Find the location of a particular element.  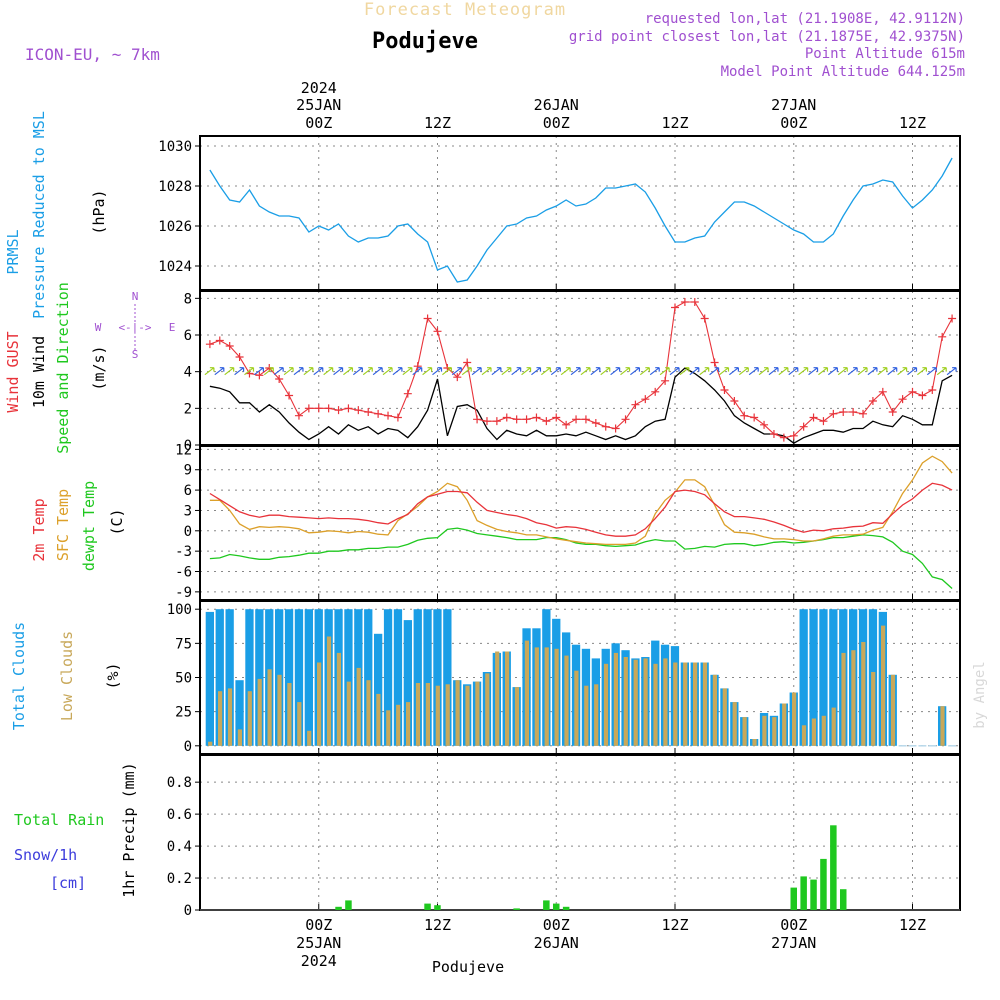

y-tick-label: 6 is located at coordinates (188, 336).